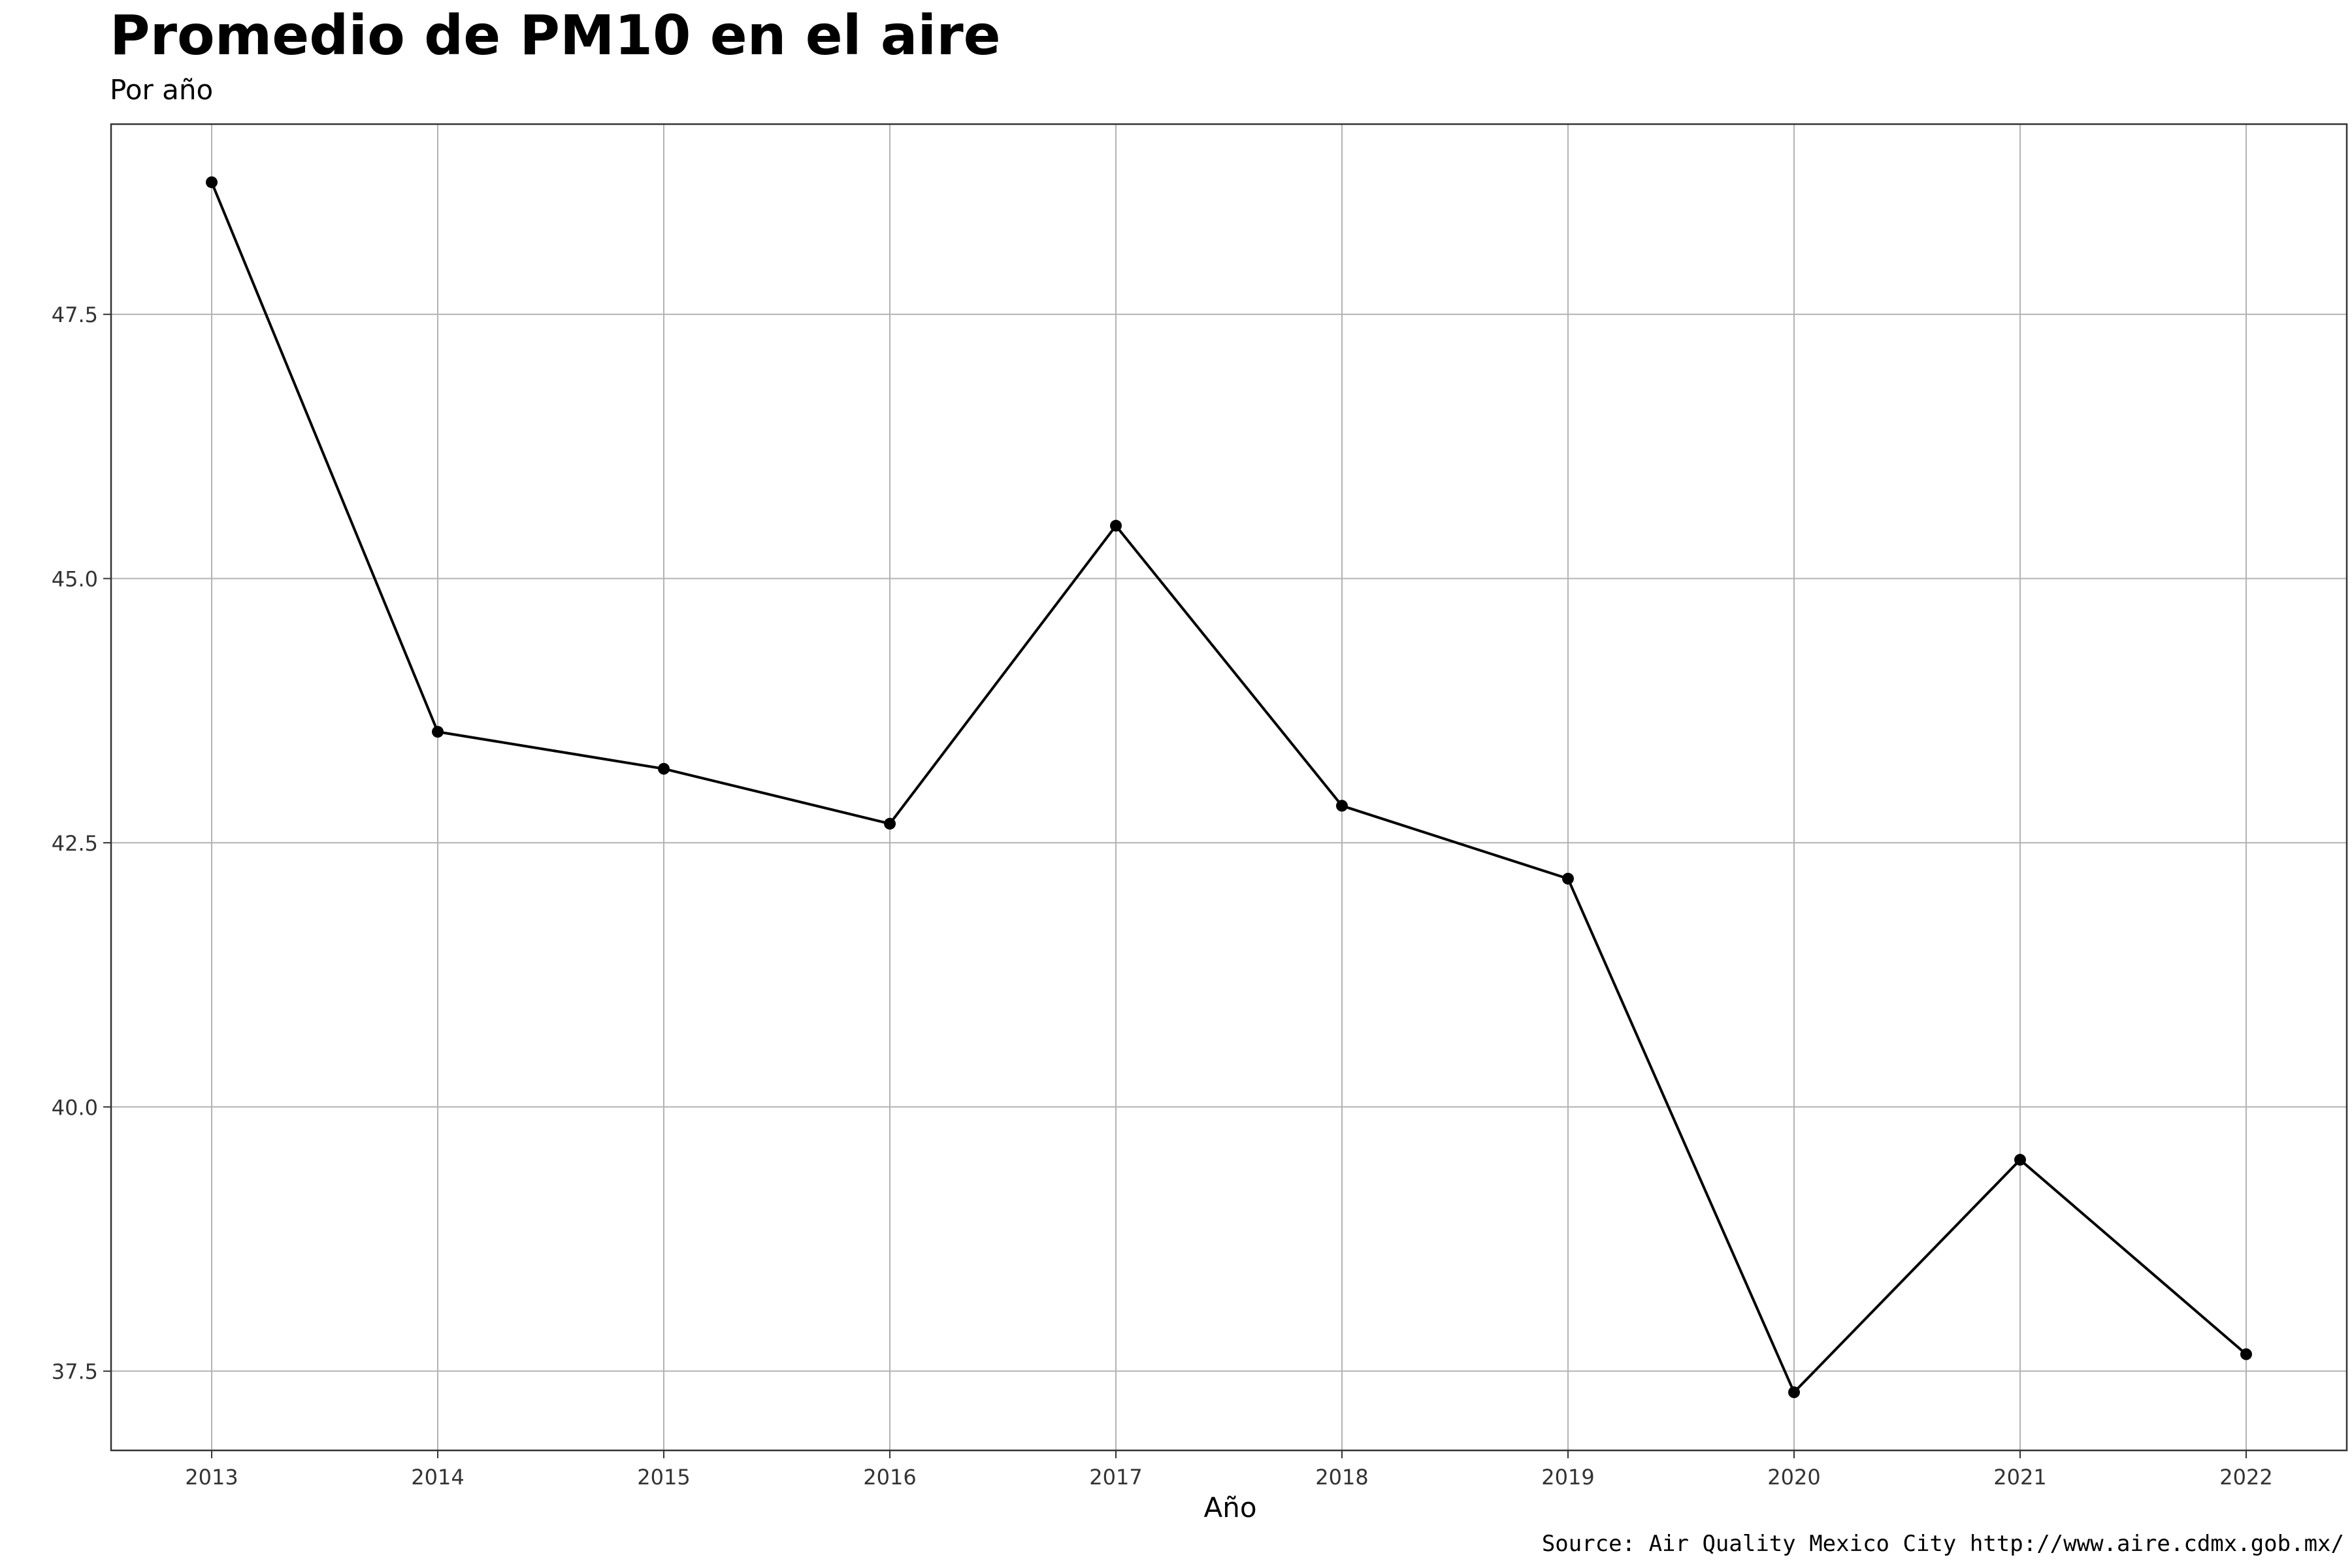 The width and height of the screenshot is (2352, 1568). What do you see at coordinates (1793, 1477) in the screenshot?
I see `x-tick-label: 2020` at bounding box center [1793, 1477].